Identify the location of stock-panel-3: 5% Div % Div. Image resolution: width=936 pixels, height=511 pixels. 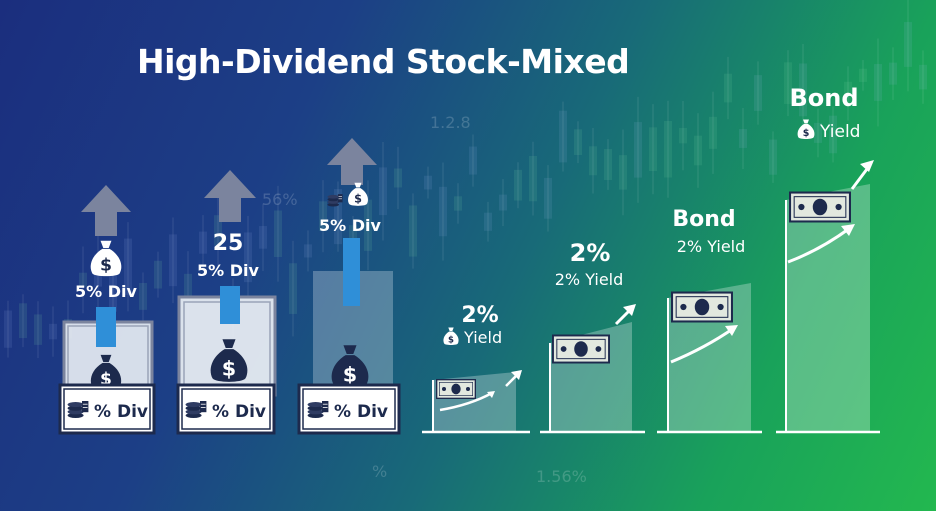
(349, 286).